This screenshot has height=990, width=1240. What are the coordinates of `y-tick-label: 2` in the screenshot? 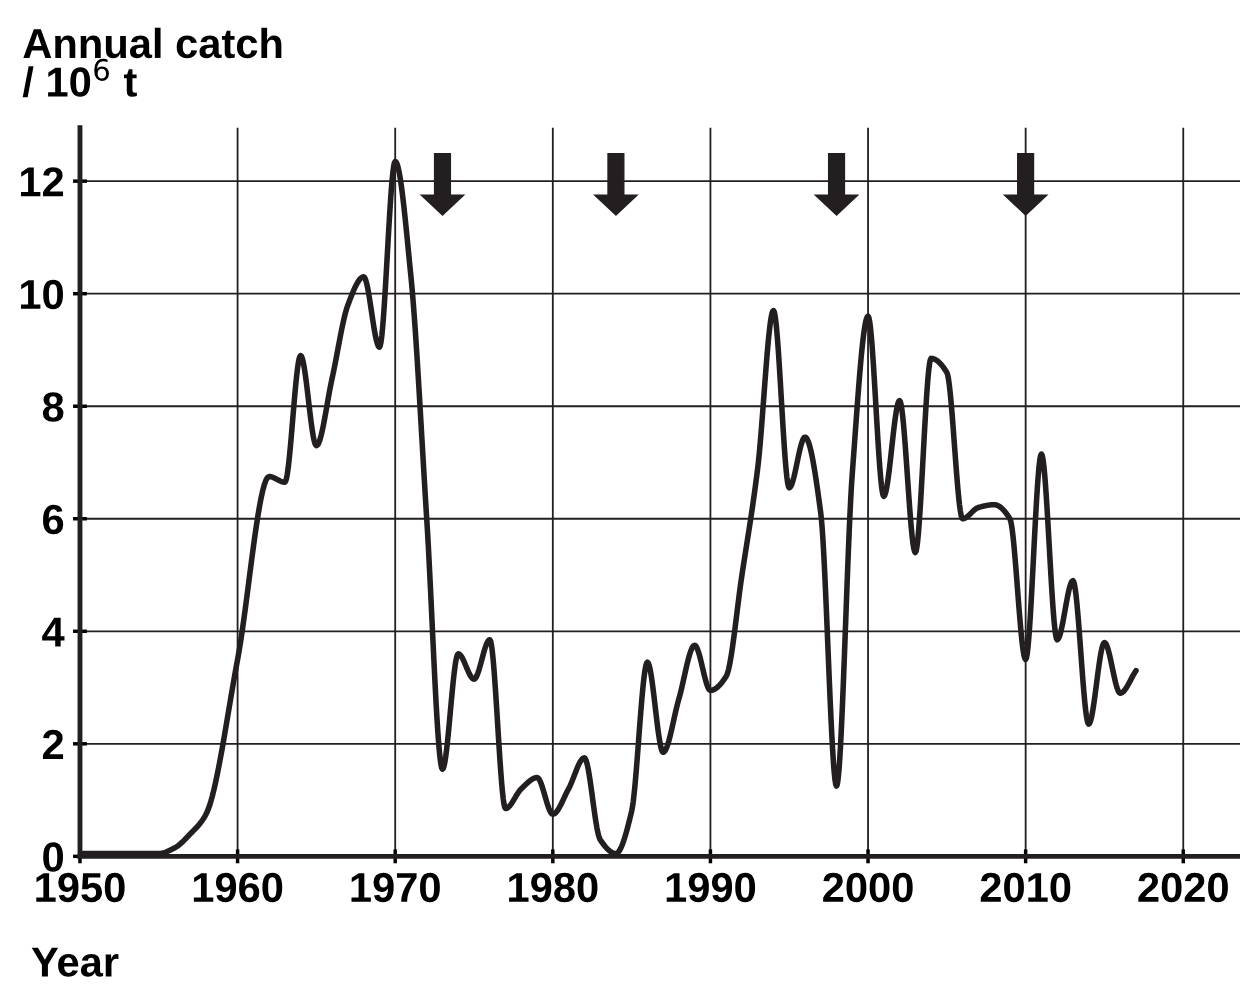 It's located at (53, 744).